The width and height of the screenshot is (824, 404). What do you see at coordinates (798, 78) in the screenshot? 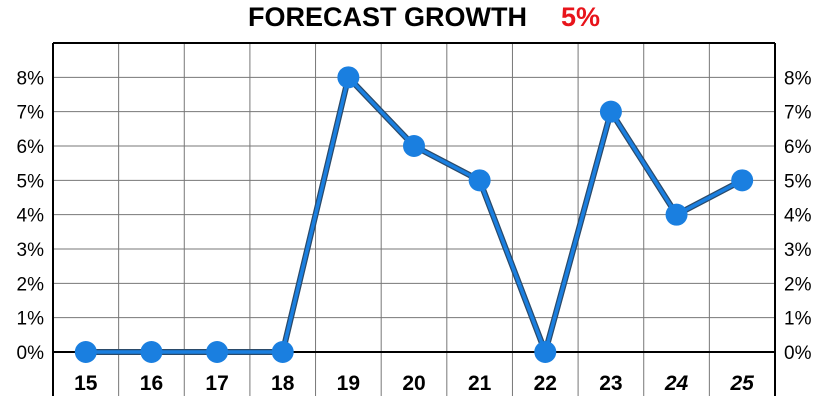
I see `y-tick-label-right-8: 8%` at bounding box center [798, 78].